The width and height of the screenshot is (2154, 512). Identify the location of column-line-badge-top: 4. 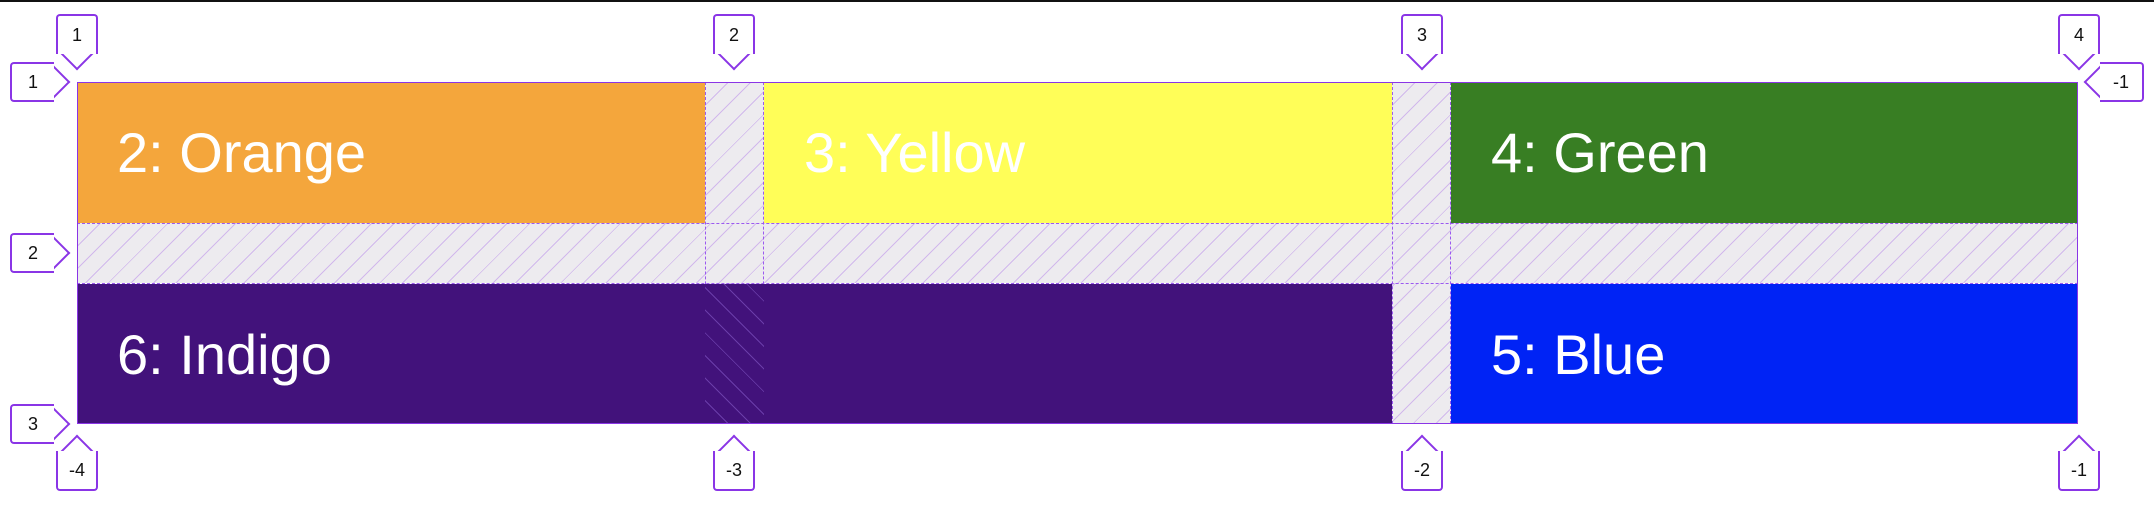
(2079, 34).